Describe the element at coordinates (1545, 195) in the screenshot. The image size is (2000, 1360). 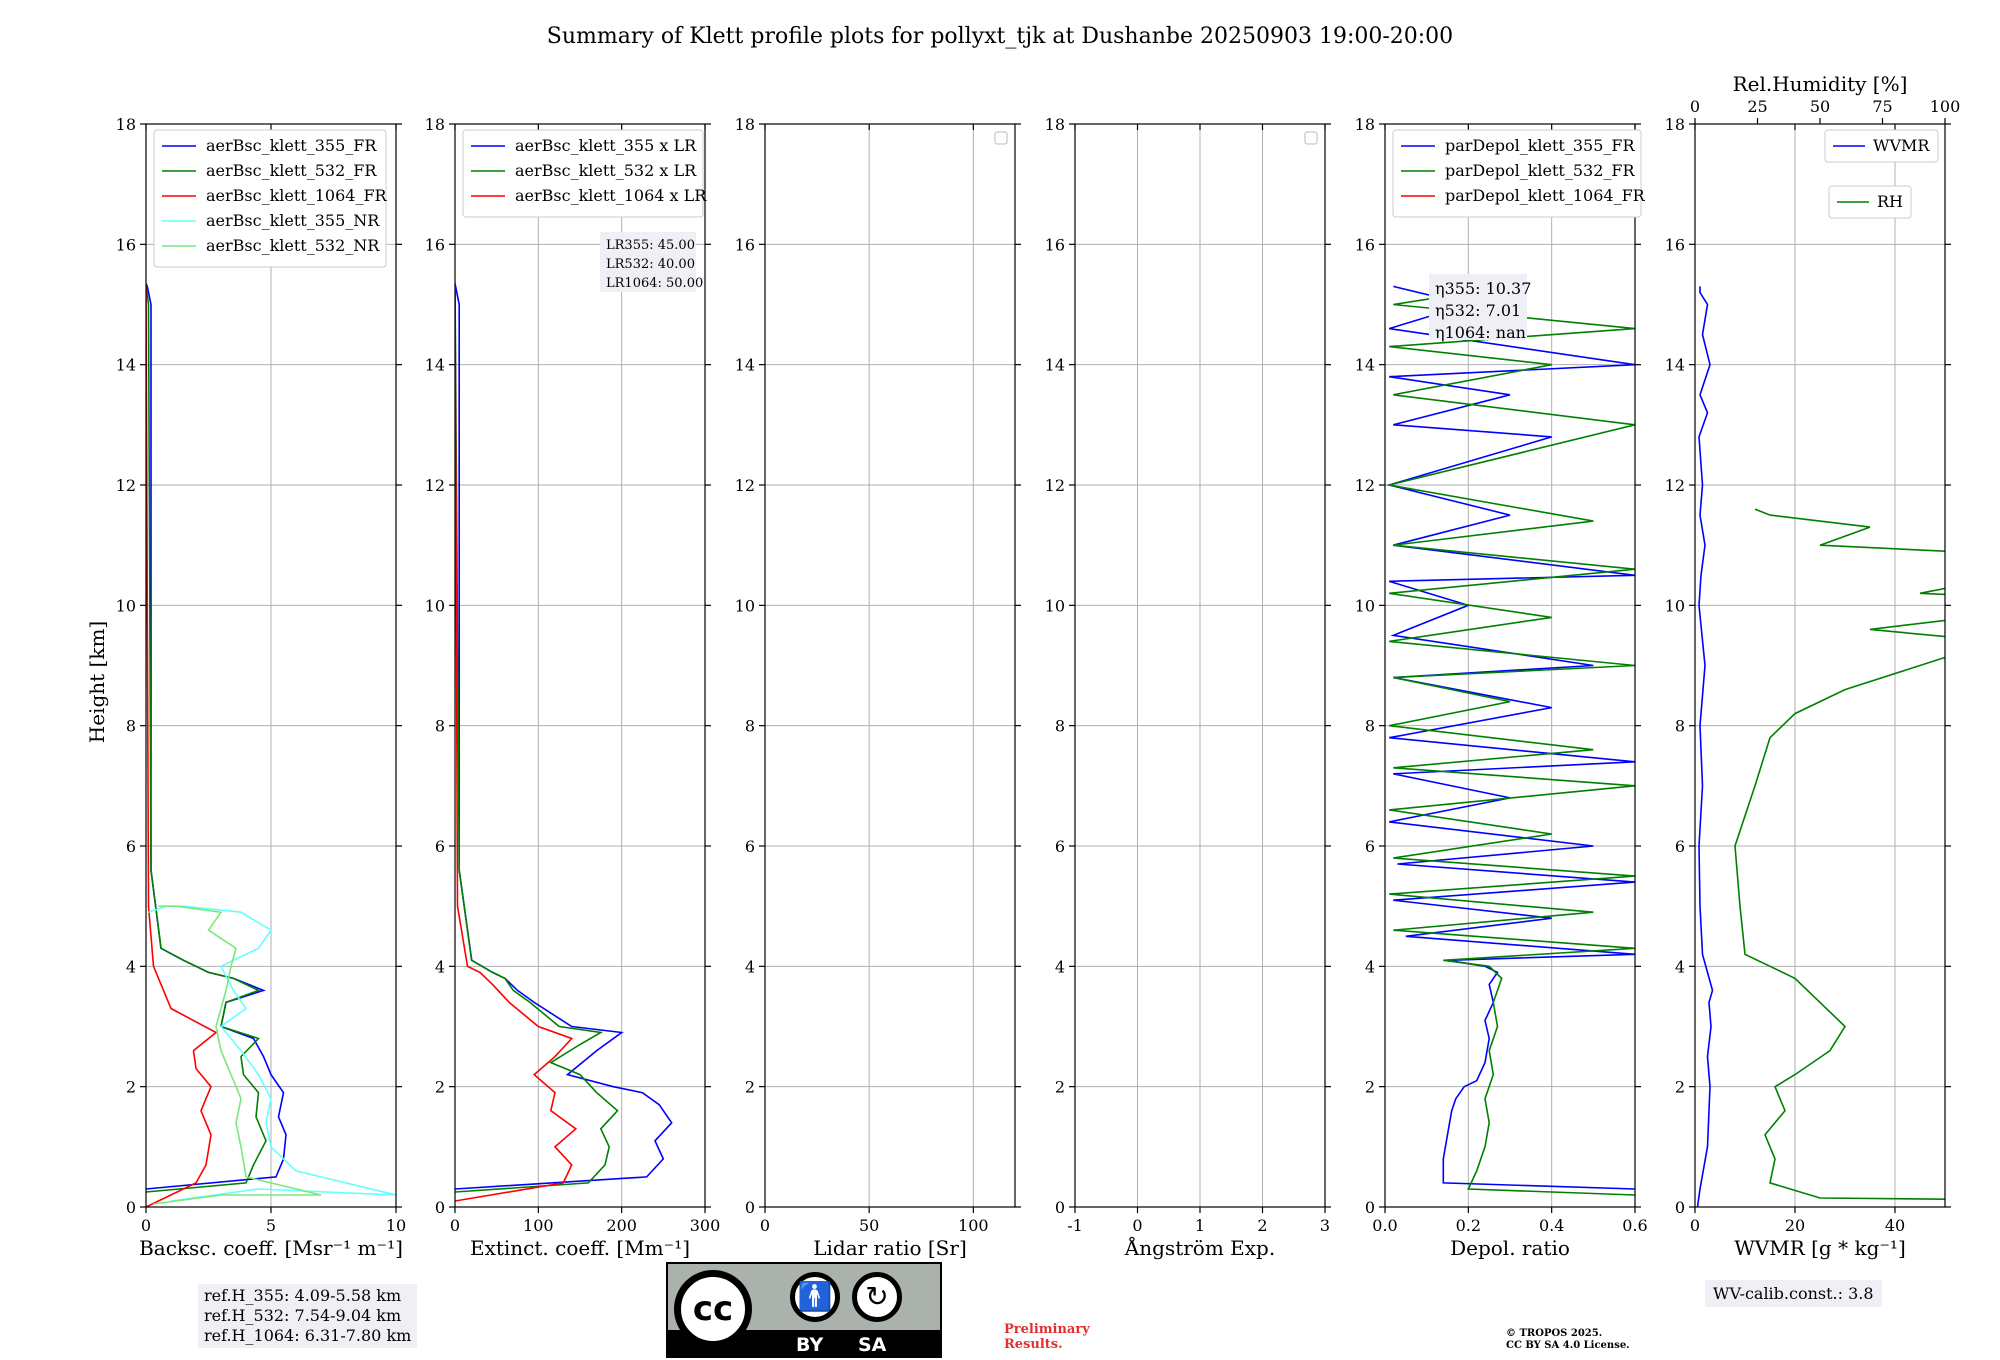
I see `legend-label: parDepol_klett_1064_FR` at that location.